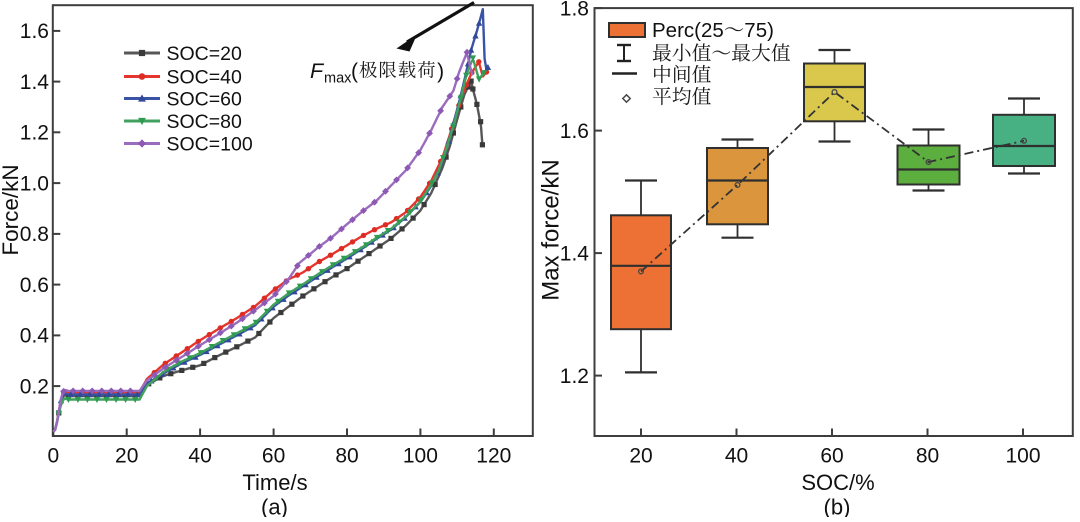  I want to click on svg-text: Max force/kN, so click(551, 229).